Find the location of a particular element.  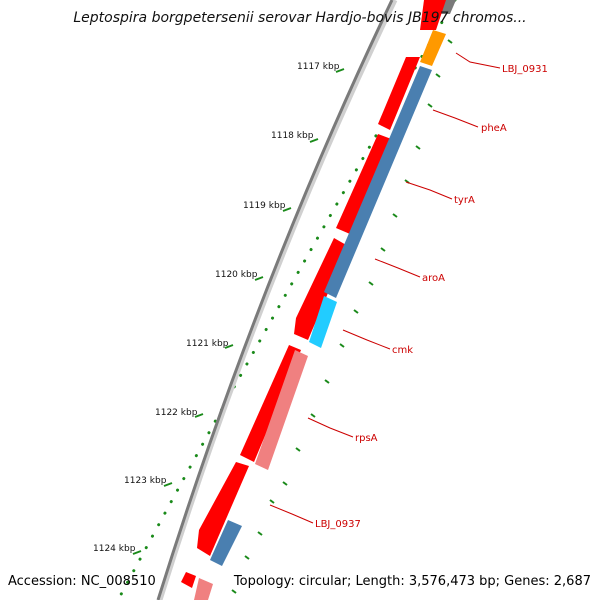

gene-label-lbj0931: LBJ_0931 is located at coordinates (525, 69).